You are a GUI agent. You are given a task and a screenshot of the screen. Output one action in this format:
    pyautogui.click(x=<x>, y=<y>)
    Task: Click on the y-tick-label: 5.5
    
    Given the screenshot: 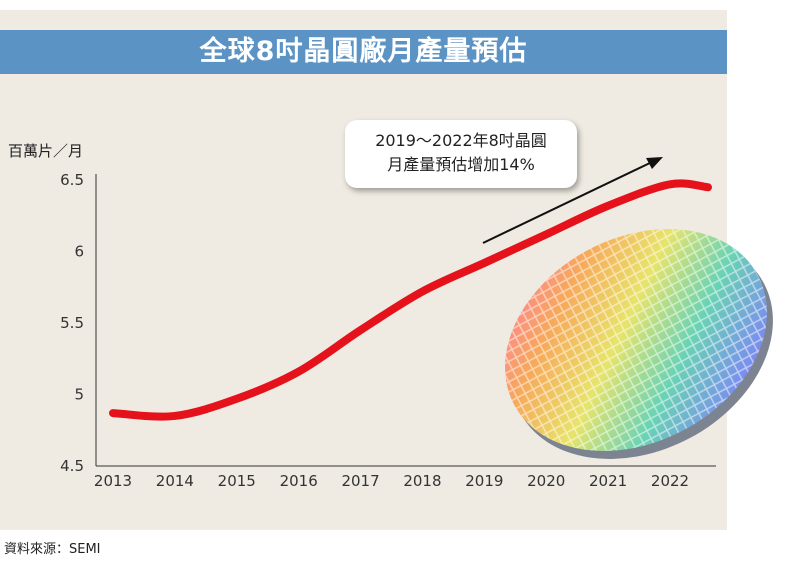 What is the action you would take?
    pyautogui.click(x=72, y=323)
    